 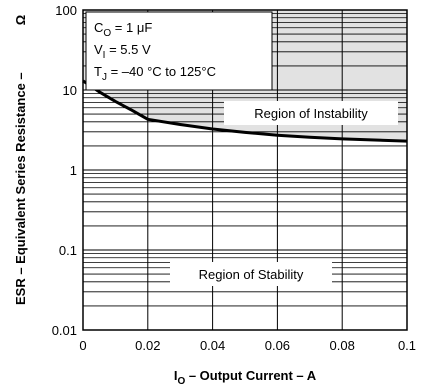 I want to click on x-tick-label: 0.06, so click(x=277, y=345).